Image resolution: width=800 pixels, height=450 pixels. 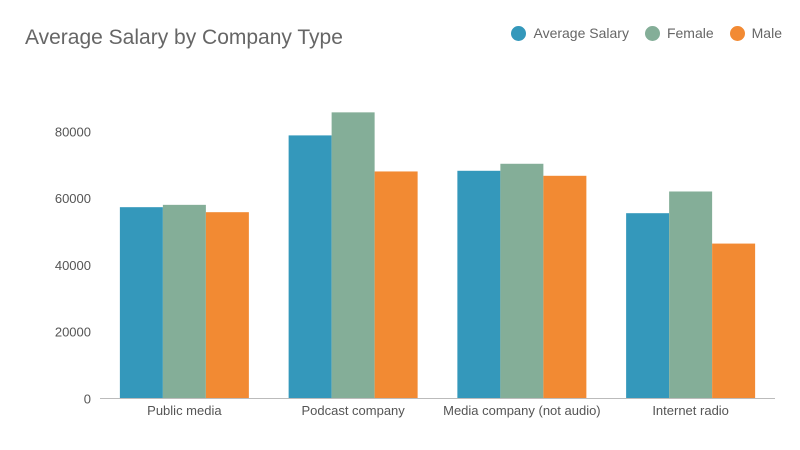 What do you see at coordinates (184, 37) in the screenshot?
I see `chart-title: Average Salary by Company Type` at bounding box center [184, 37].